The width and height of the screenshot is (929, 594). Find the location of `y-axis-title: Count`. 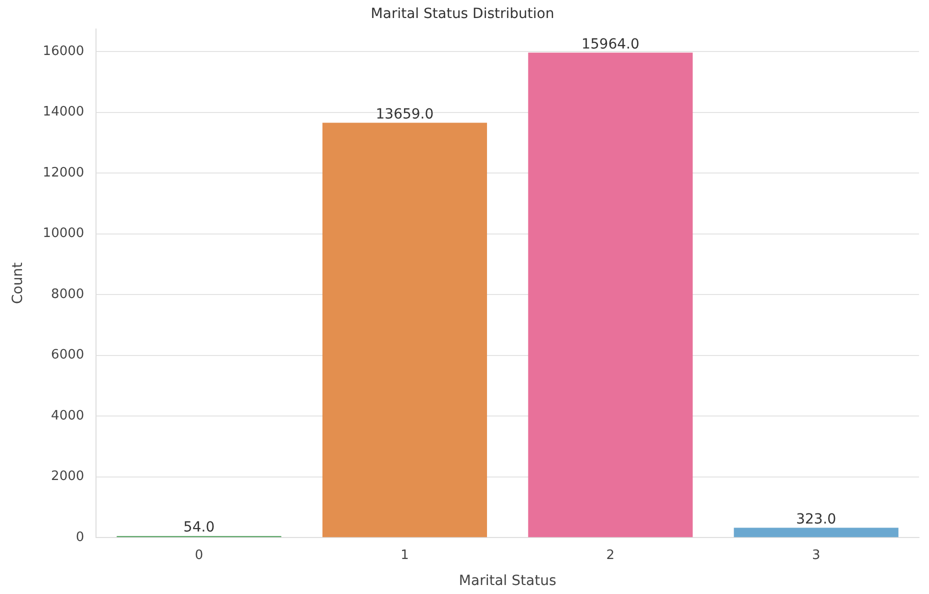

y-axis-title: Count is located at coordinates (18, 283).